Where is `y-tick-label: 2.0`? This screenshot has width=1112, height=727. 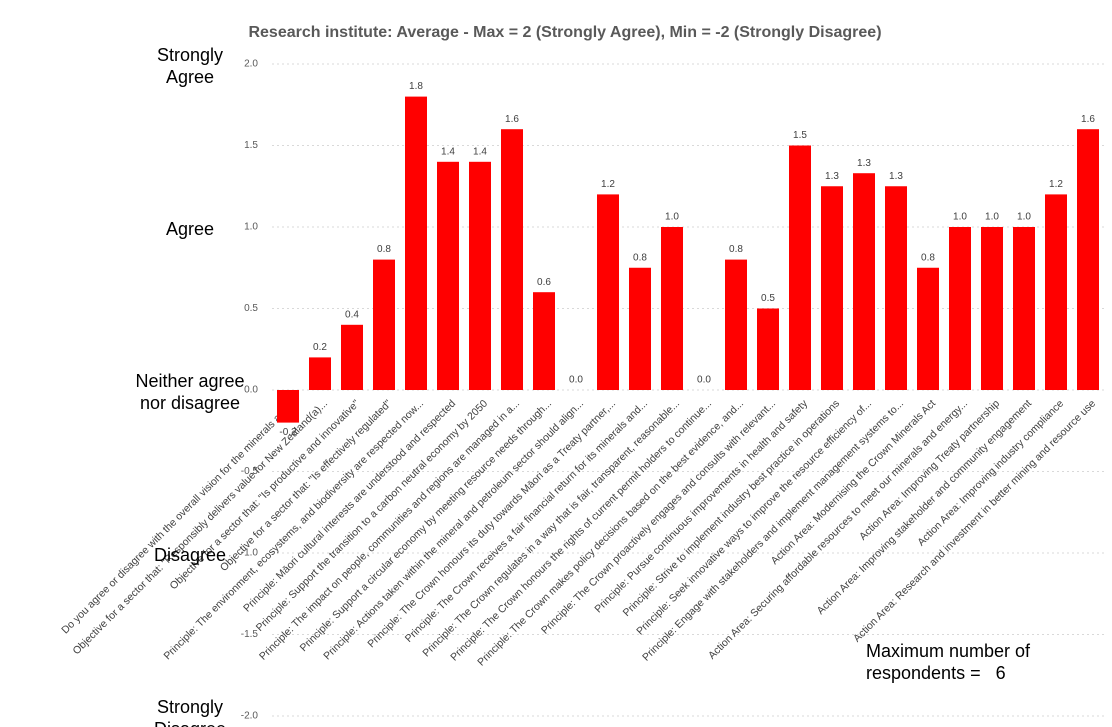
y-tick-label: 2.0 is located at coordinates (251, 64).